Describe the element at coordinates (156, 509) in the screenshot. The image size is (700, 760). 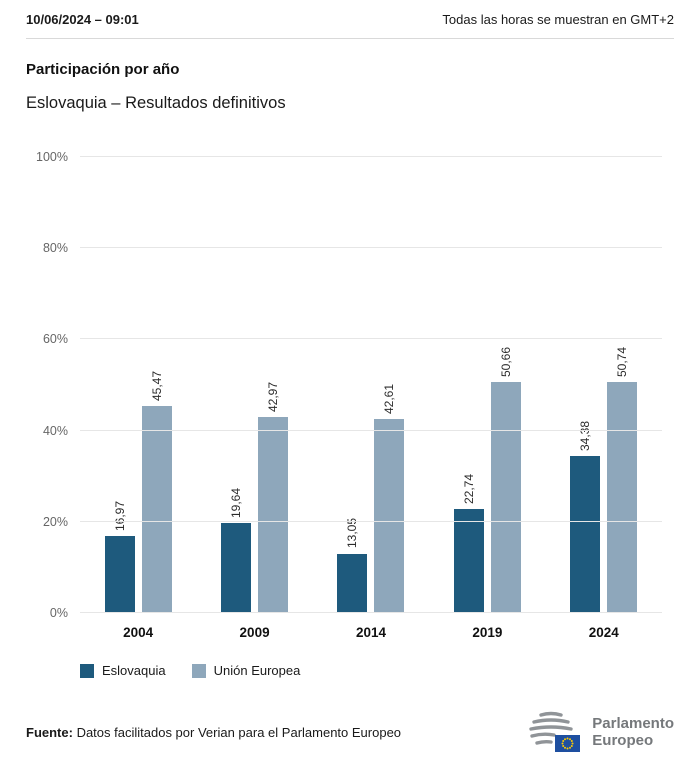
I see `bar-unión-europea-2004` at that location.